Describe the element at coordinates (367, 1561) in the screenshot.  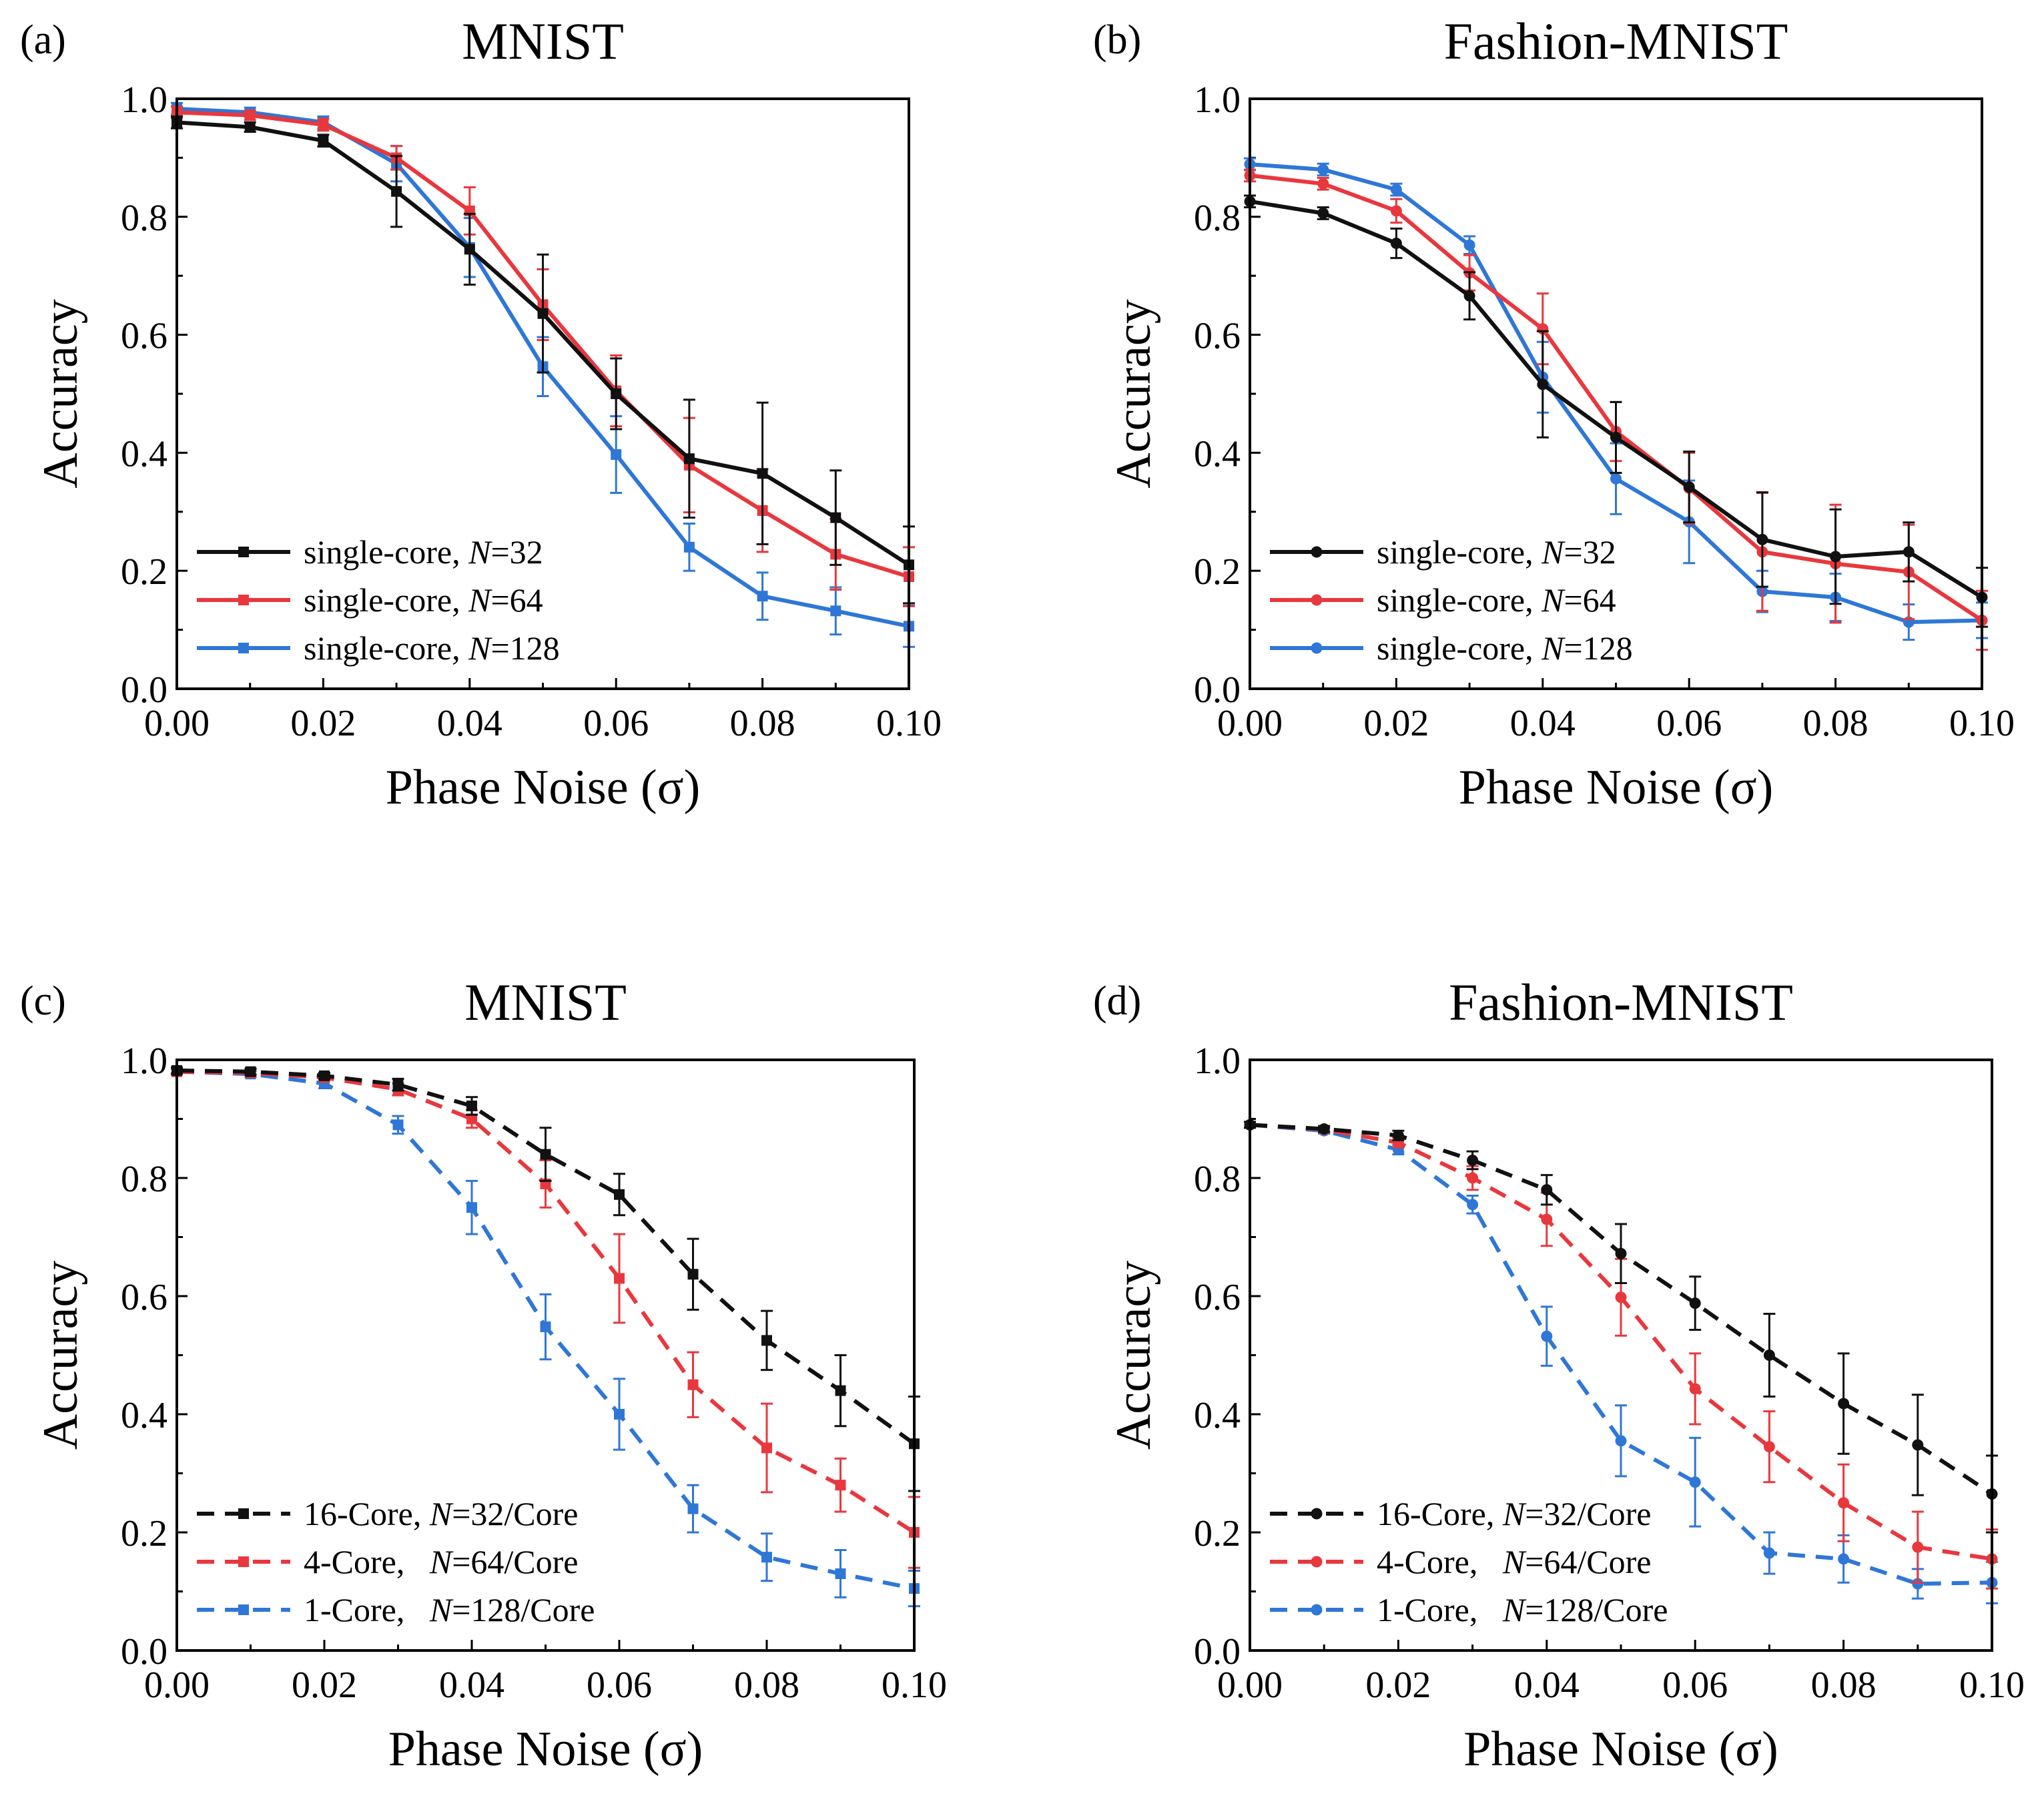
I see `legend-text-prefix: 4-Core,` at that location.